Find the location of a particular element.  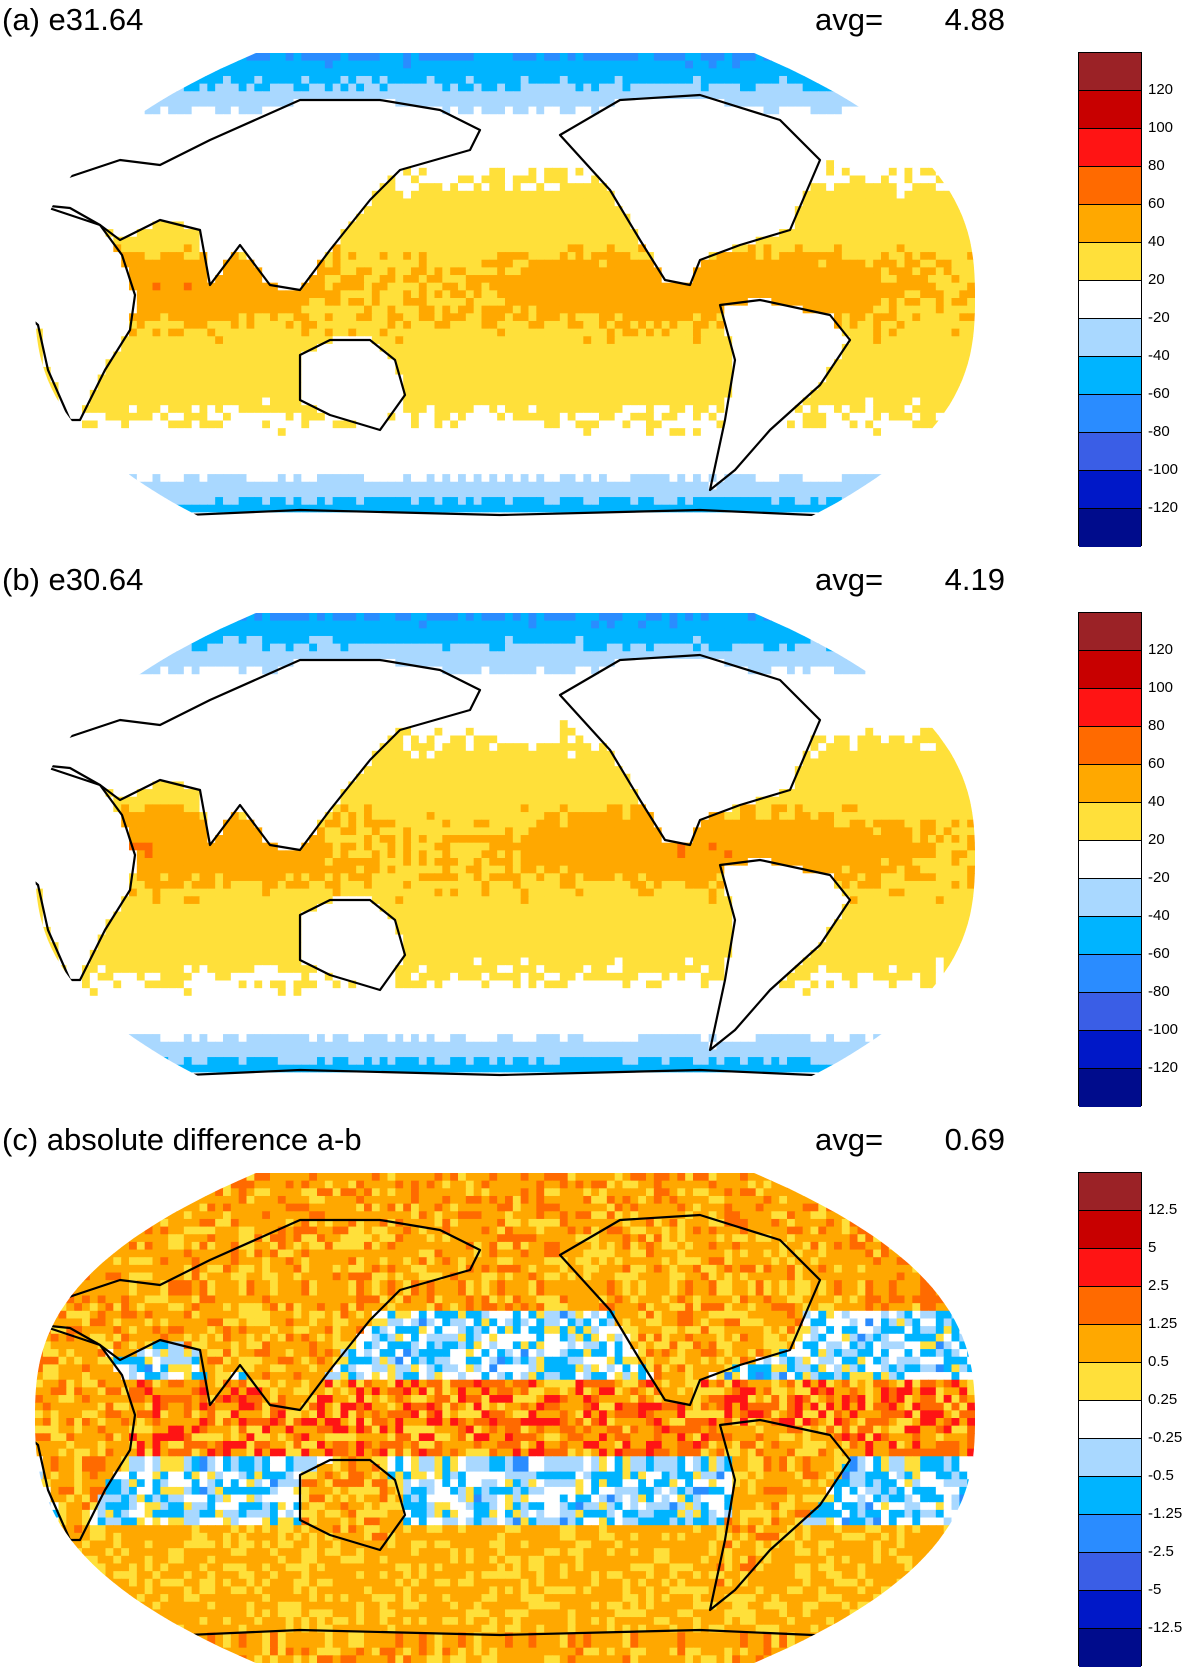

colorbar-label: 1.25 is located at coordinates (1162, 1324).